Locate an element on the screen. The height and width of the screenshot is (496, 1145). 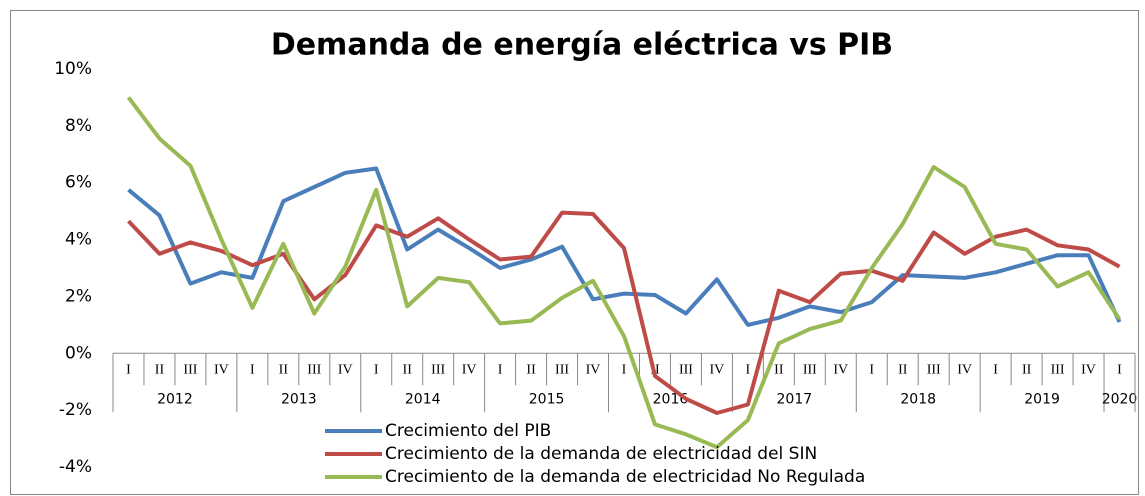
y-tick-label: 8% is located at coordinates (78, 126).